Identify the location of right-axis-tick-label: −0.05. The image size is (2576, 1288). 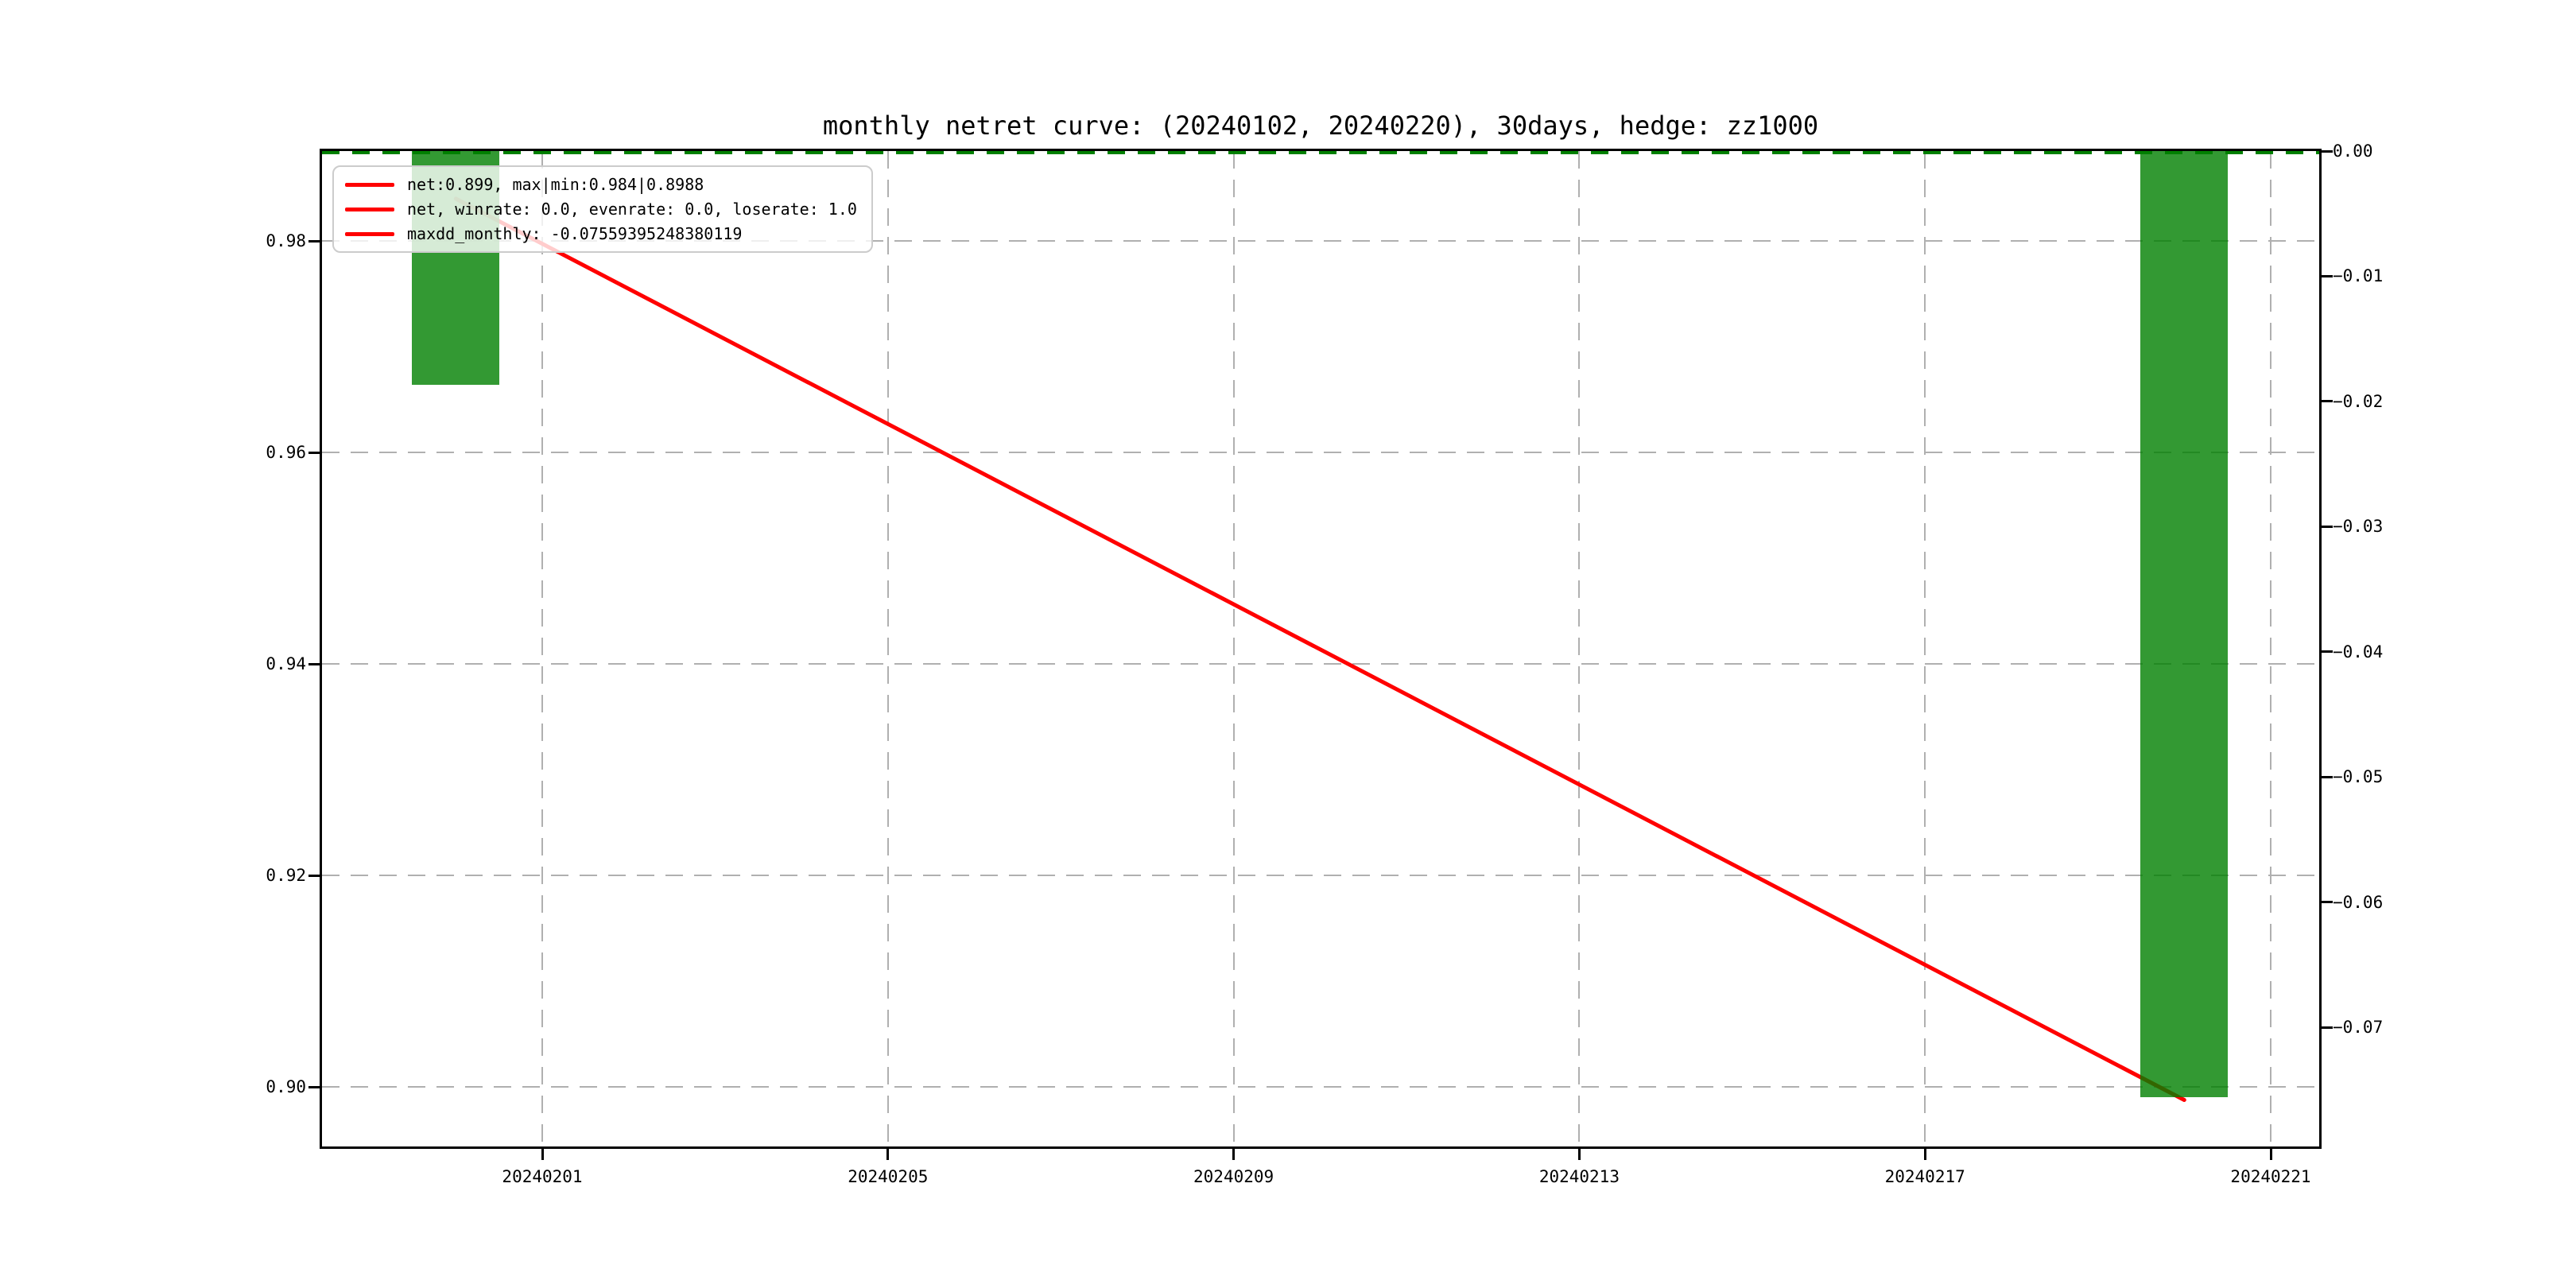
(2358, 777).